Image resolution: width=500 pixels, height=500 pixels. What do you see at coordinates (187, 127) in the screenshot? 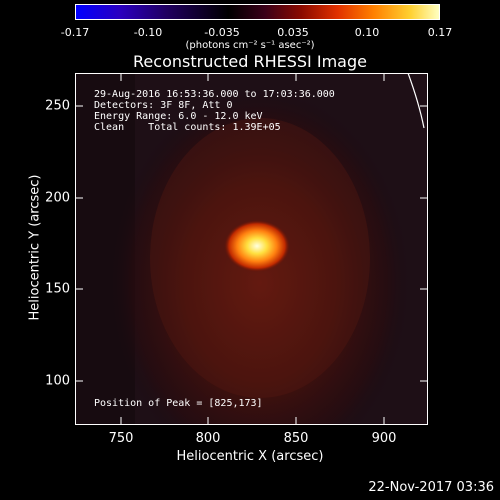
I see `info-method: Clean Total counts: 1.39E+05` at bounding box center [187, 127].